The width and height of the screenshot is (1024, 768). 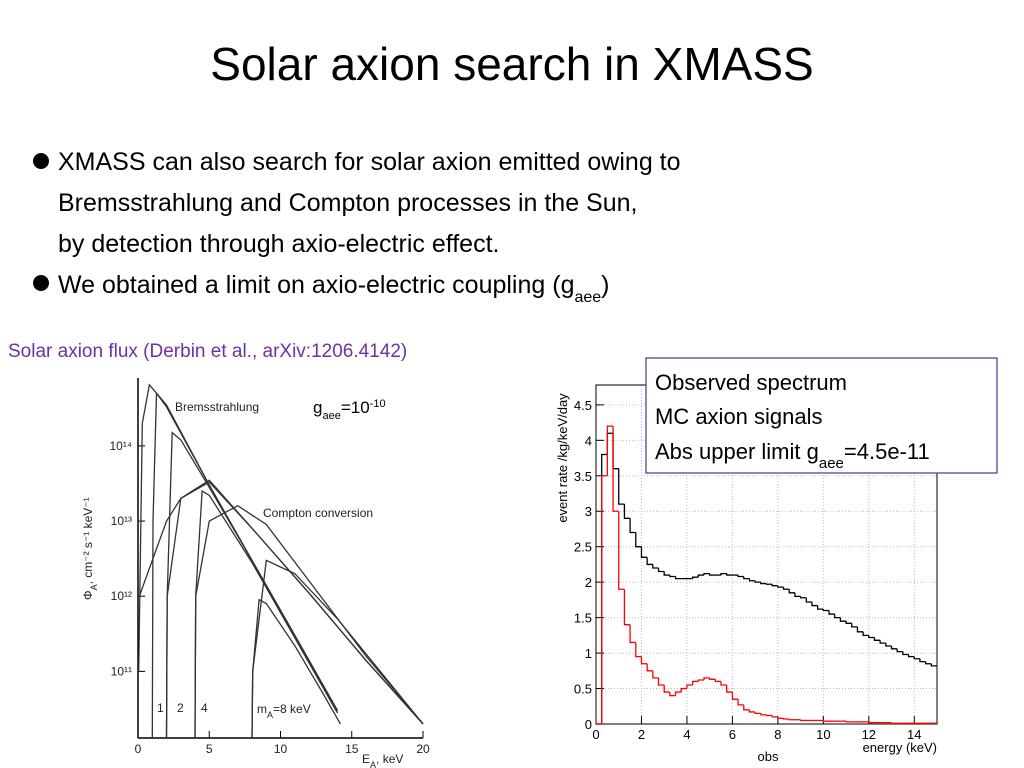 I want to click on label: Abs upper limit gaee=4.5e-11, so click(x=792, y=455).